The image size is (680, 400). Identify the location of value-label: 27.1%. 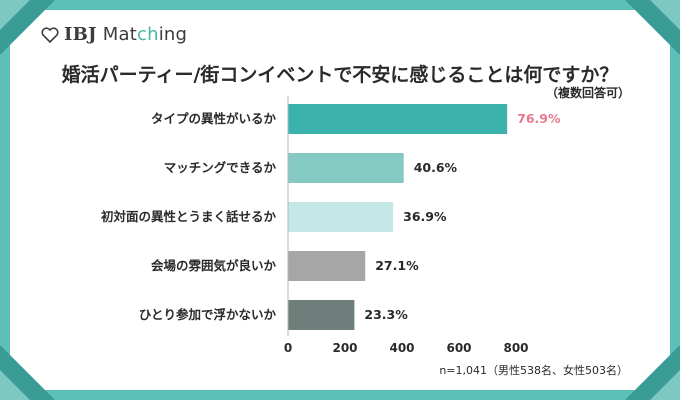
(397, 265).